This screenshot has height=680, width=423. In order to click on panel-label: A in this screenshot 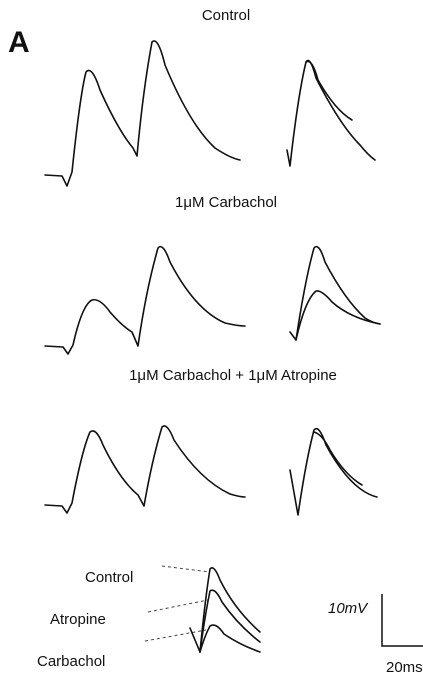, I will do `click(19, 42)`.